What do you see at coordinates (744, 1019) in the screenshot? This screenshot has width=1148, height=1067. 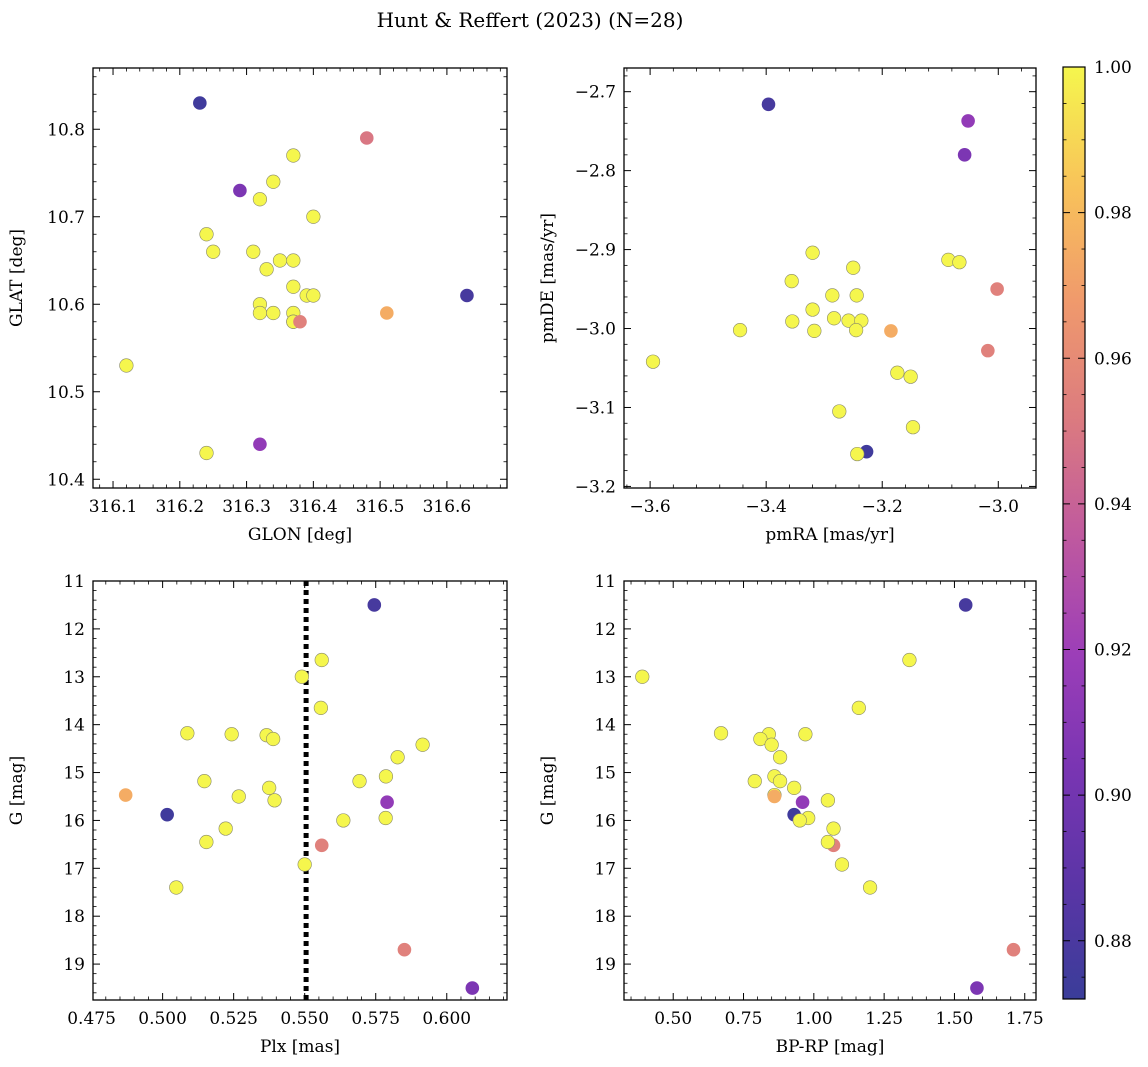 I see `x-tick-label: 0.75` at bounding box center [744, 1019].